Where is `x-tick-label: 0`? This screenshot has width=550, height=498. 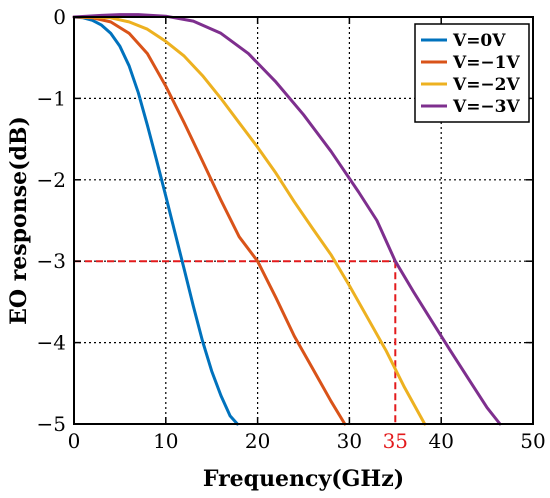 x-tick-label: 0 is located at coordinates (74, 441).